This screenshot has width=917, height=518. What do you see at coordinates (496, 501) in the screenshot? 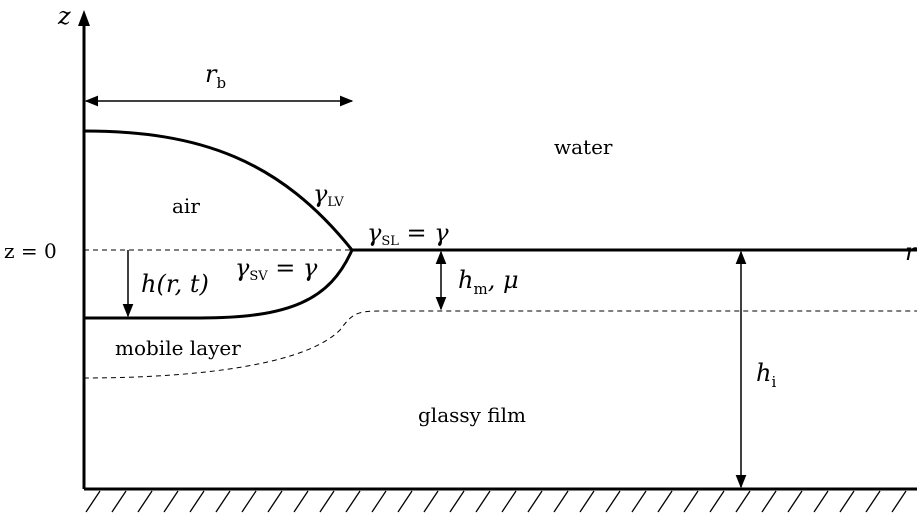
I see `substrate-hatching` at bounding box center [496, 501].